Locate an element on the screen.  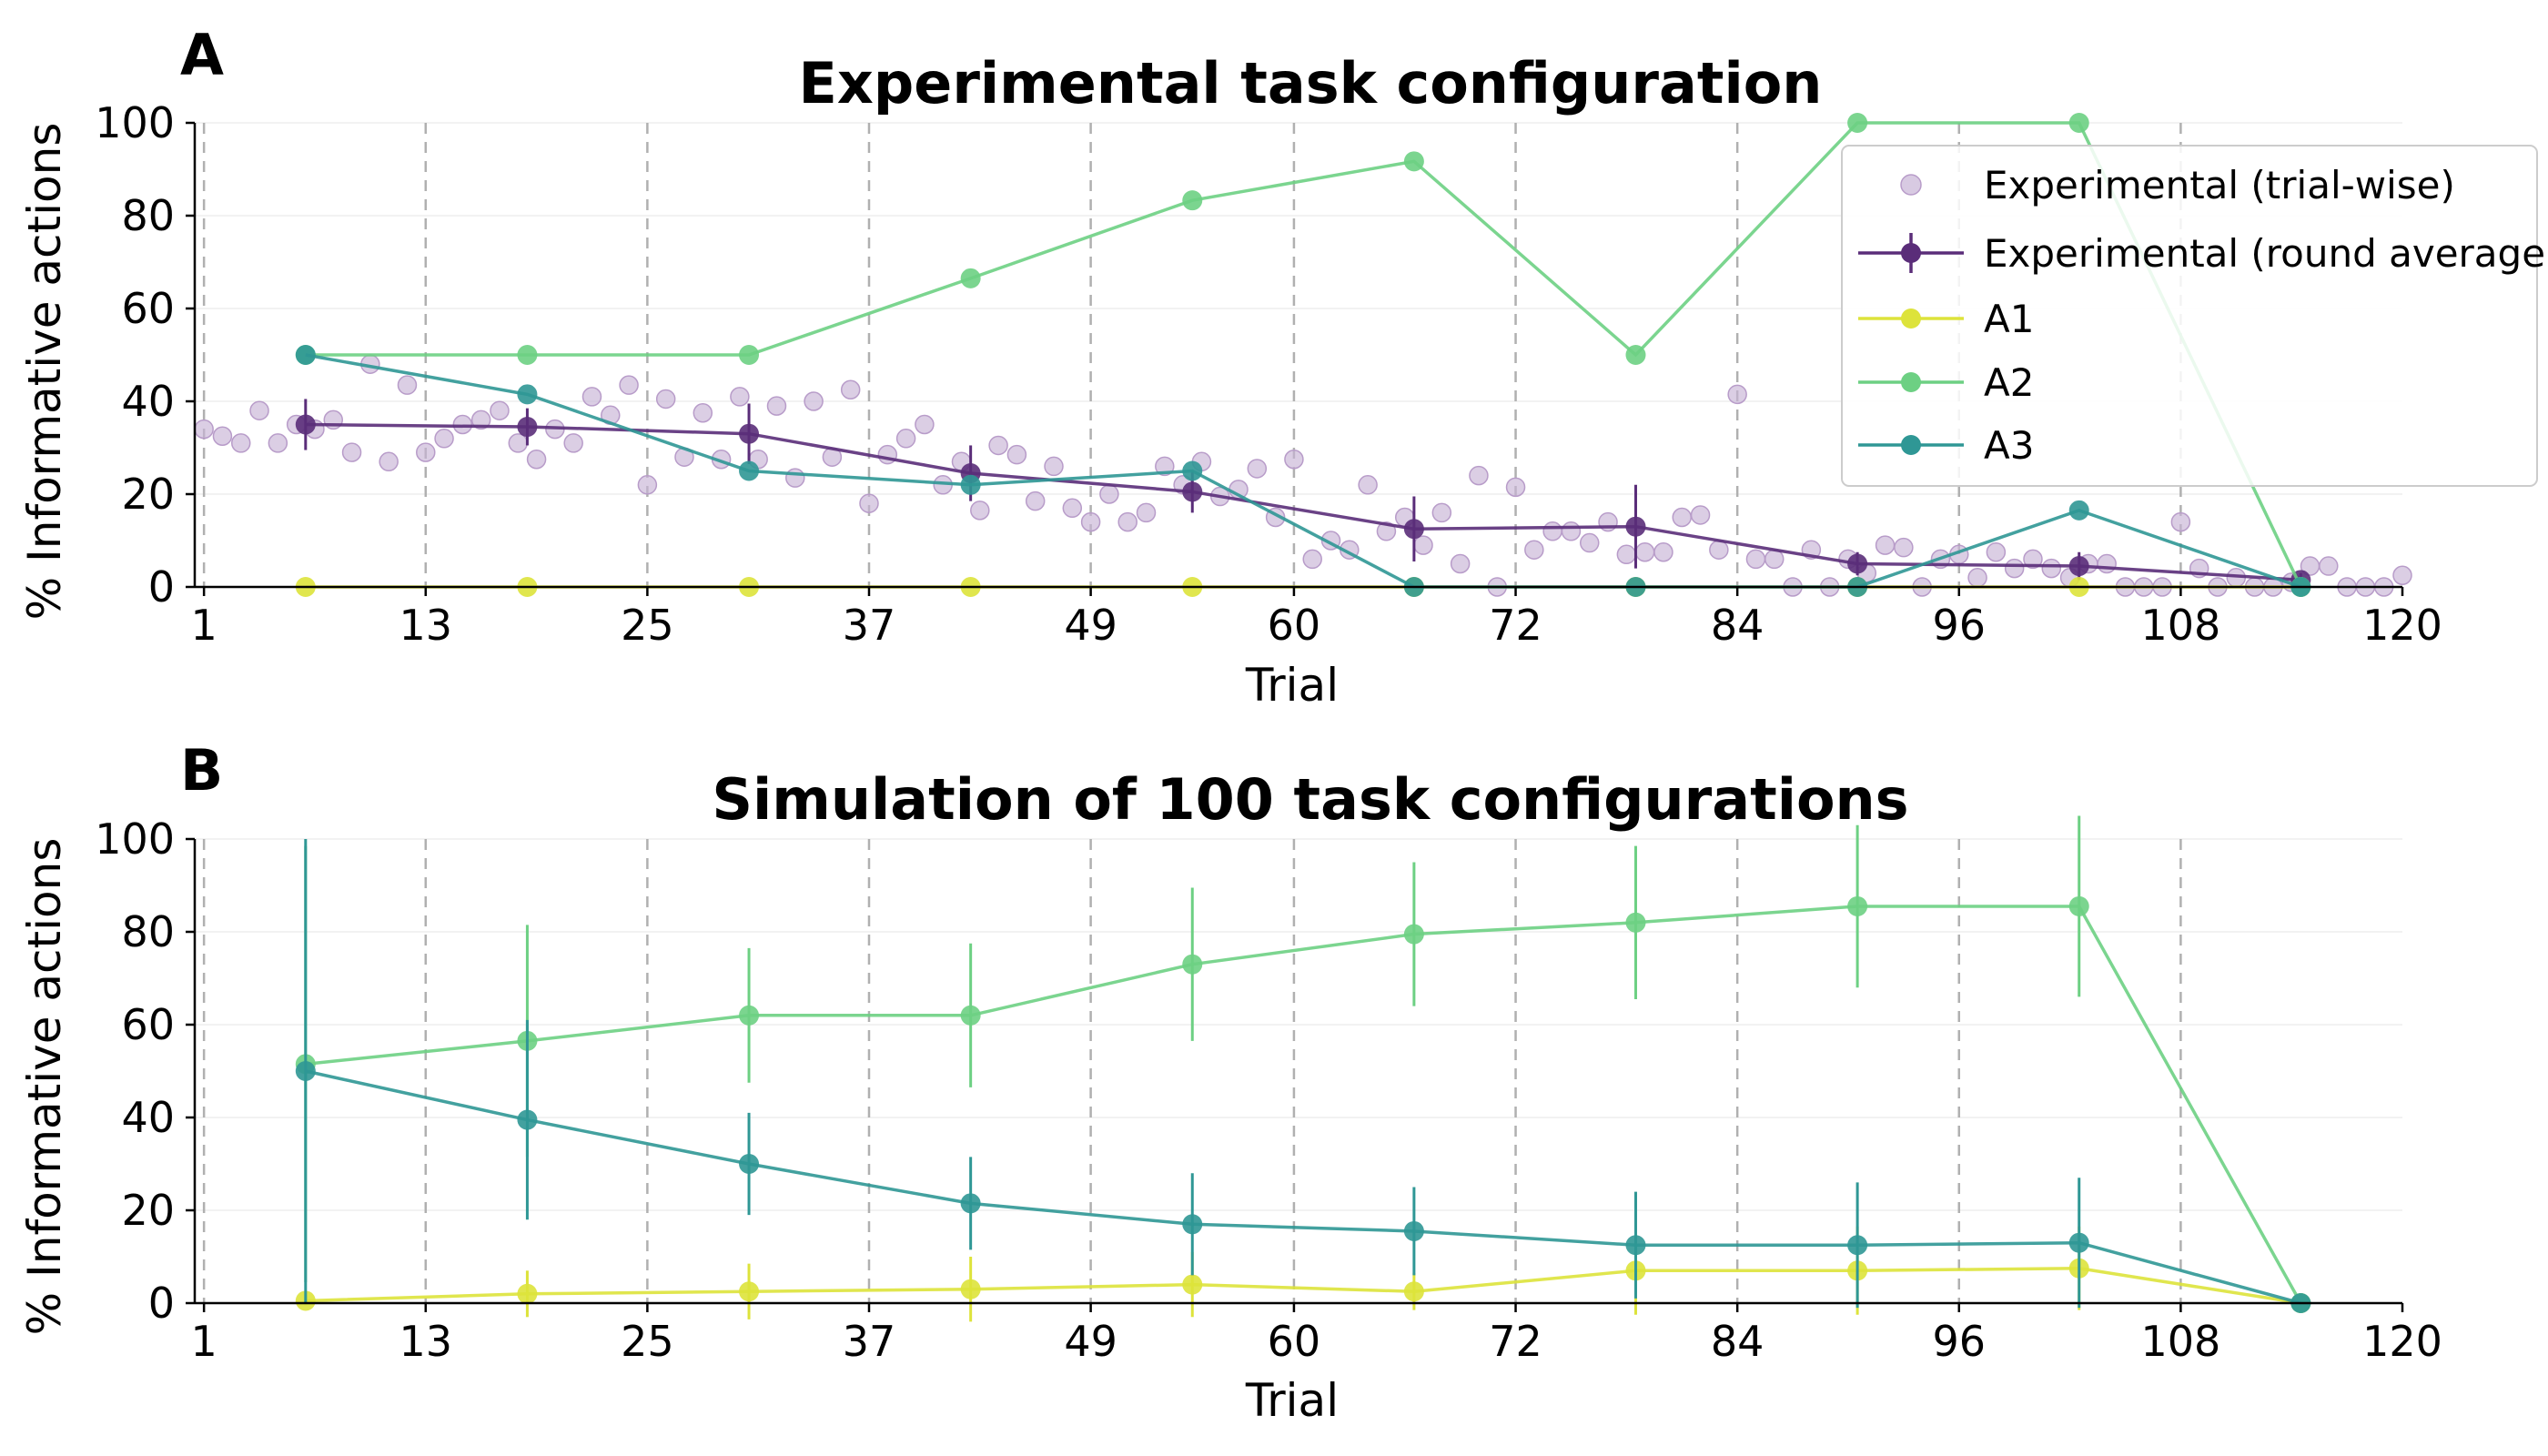
x-tick-label: 120 is located at coordinates (2402, 626).